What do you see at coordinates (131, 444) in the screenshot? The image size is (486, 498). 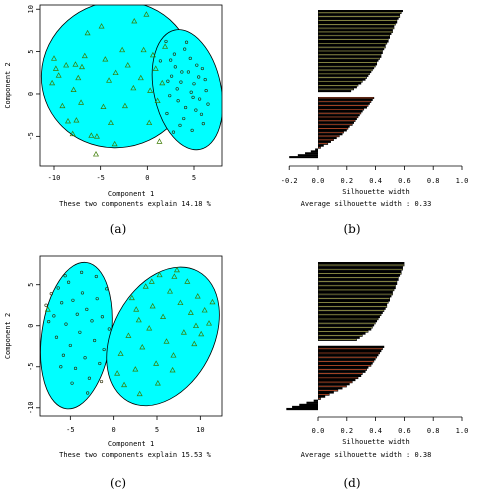 I see `x-axis-label: Component 1` at bounding box center [131, 444].